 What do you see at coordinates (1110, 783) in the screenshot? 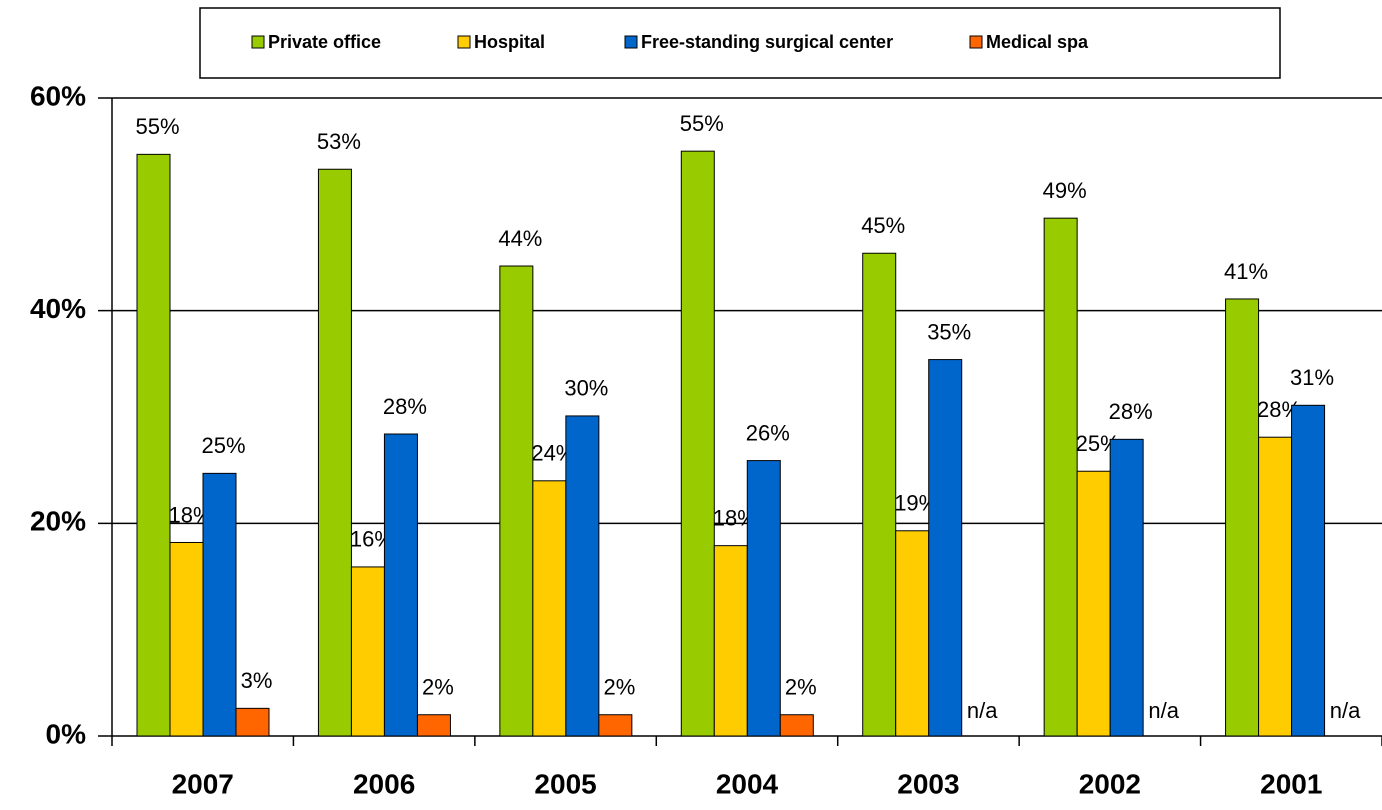
I see `x-tick-label: 2002` at bounding box center [1110, 783].